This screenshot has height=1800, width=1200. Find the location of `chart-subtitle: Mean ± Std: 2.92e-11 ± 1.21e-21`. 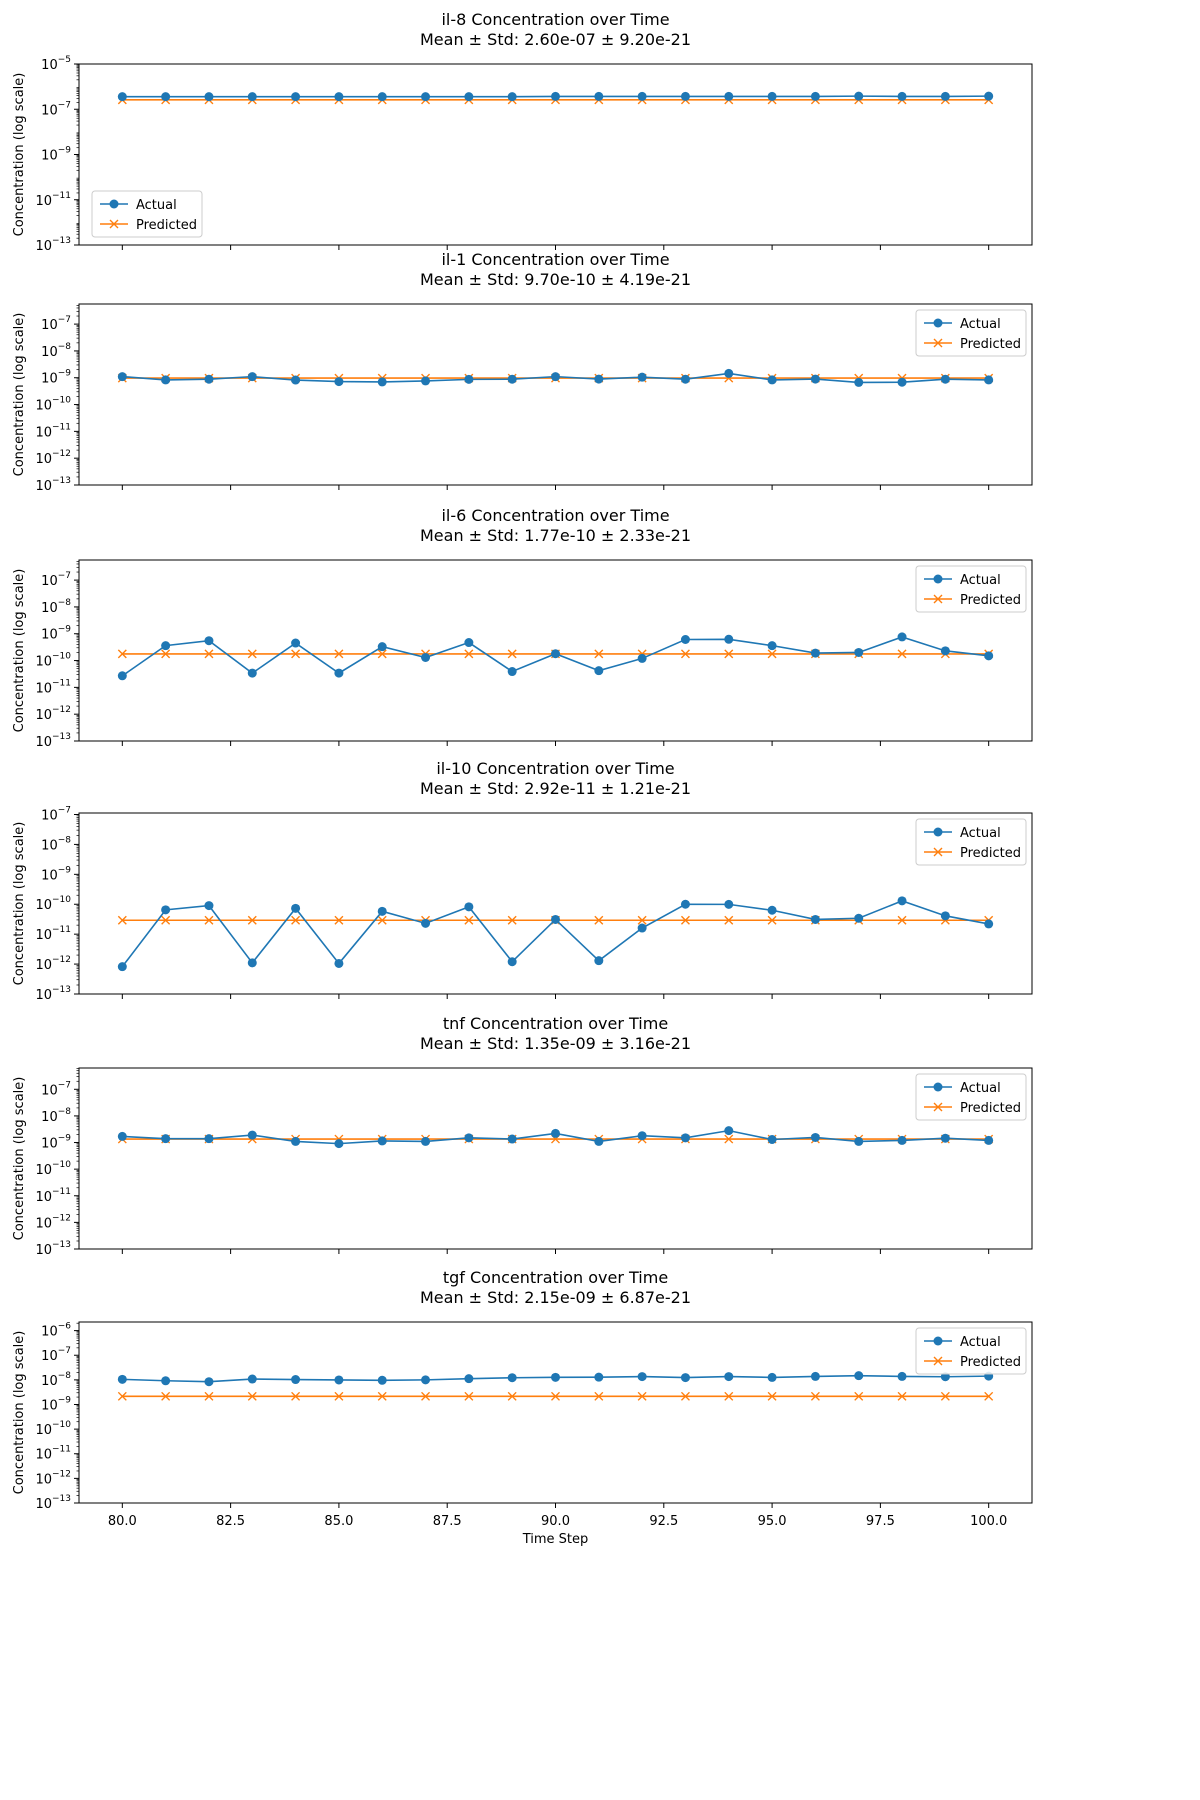

chart-subtitle: Mean ± Std: 2.92e-11 ± 1.21e-21 is located at coordinates (555, 788).